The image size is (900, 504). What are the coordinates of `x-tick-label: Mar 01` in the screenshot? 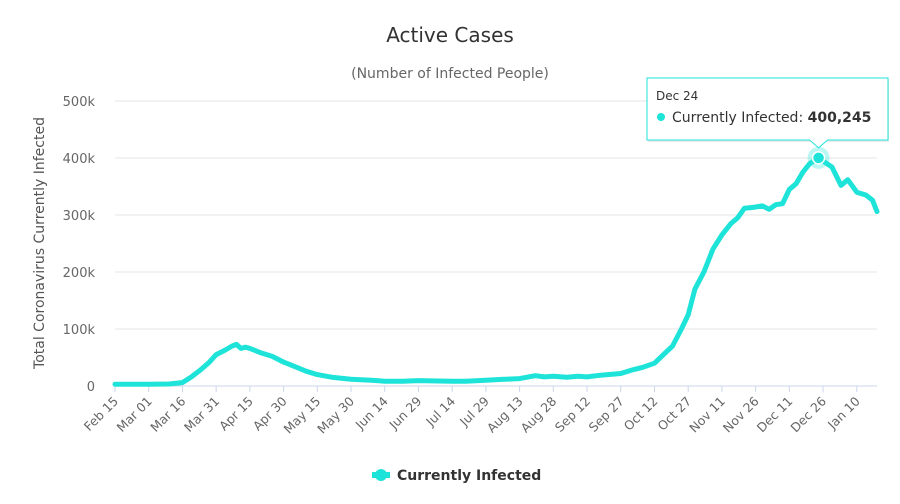 It's located at (133, 414).